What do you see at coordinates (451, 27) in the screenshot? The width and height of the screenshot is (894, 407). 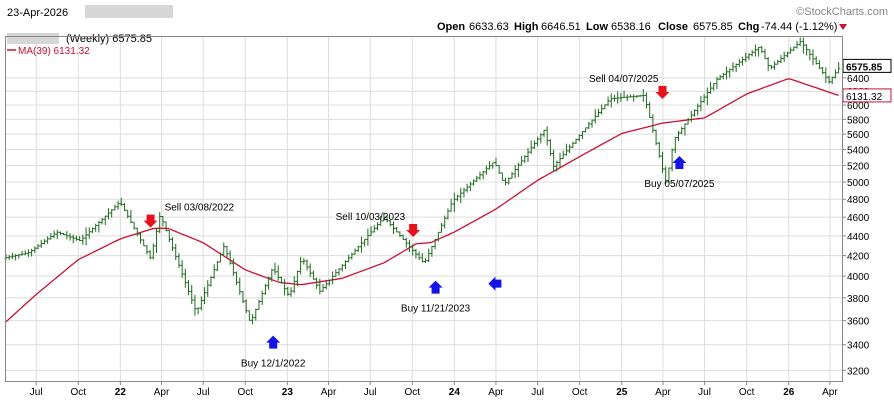 I see `open-label: Open` at bounding box center [451, 27].